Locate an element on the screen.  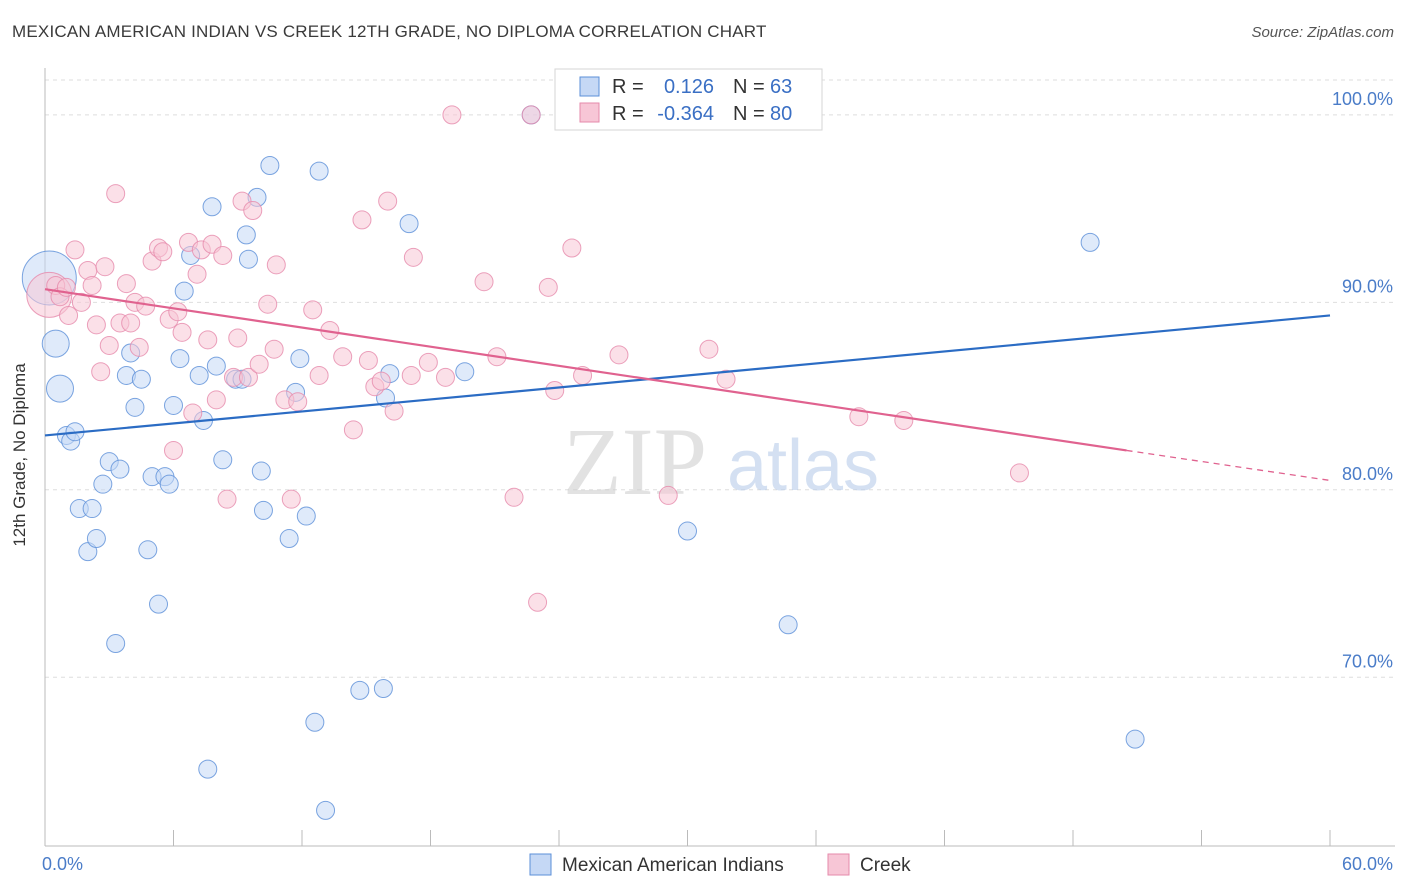
bottom-legend: Mexican American Indians Creek is located at coordinates (720, 864).